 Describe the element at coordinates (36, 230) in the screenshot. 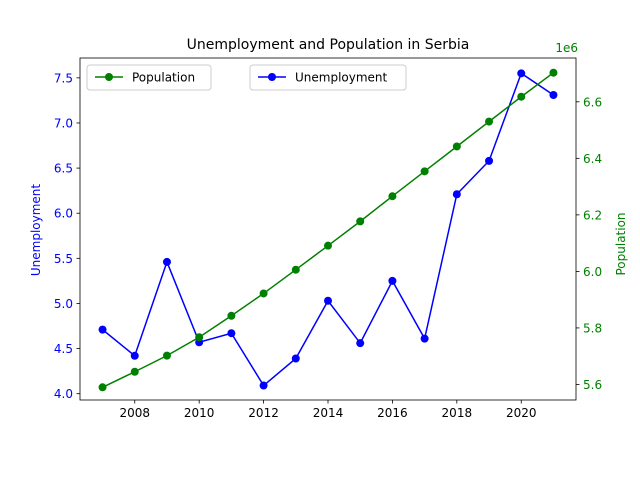

I see `left-axis-label: Unemployment` at that location.